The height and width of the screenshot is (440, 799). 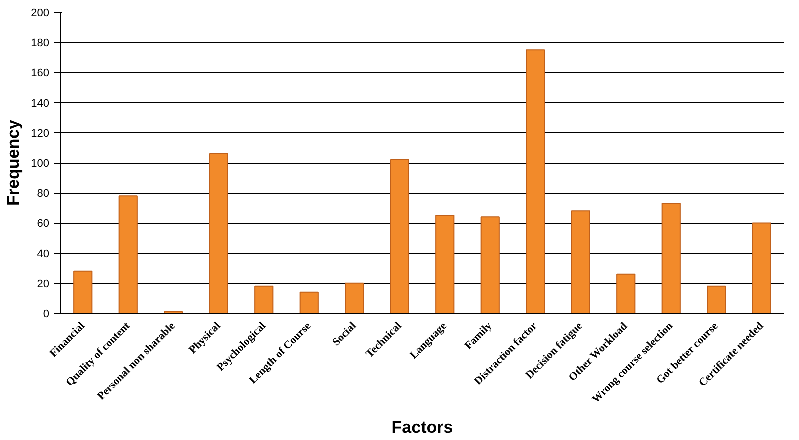 What do you see at coordinates (43, 284) in the screenshot?
I see `y-tick-label: 20` at bounding box center [43, 284].